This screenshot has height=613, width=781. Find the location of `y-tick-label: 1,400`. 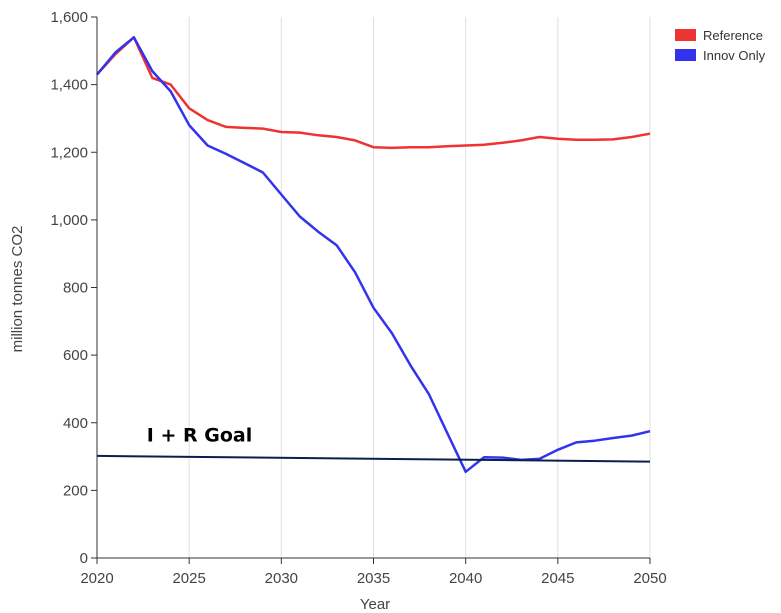

y-tick-label: 1,400 is located at coordinates (69, 85).